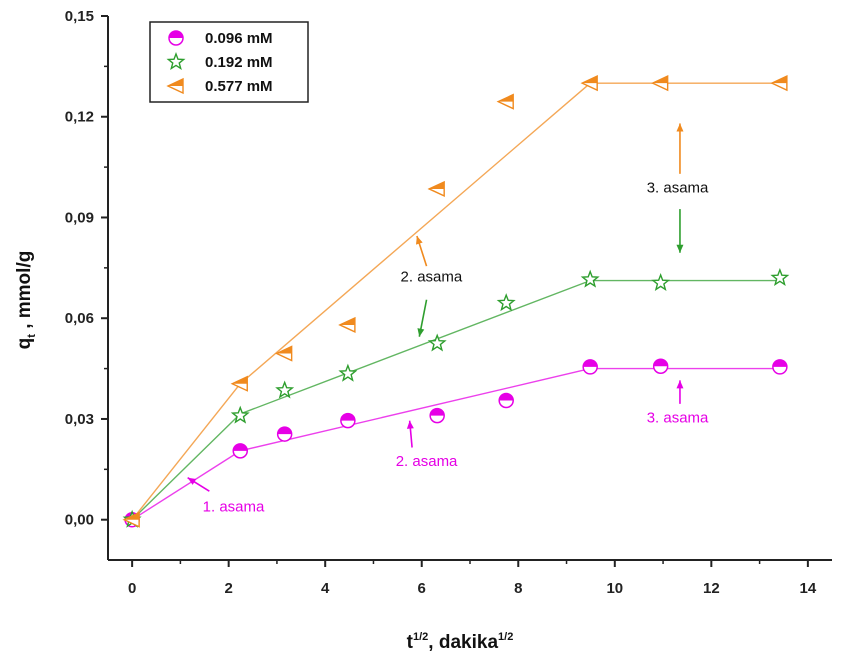 Image resolution: width=846 pixels, height=660 pixels. I want to click on x-axis-title: t1/2, dakika1/2, so click(460, 642).